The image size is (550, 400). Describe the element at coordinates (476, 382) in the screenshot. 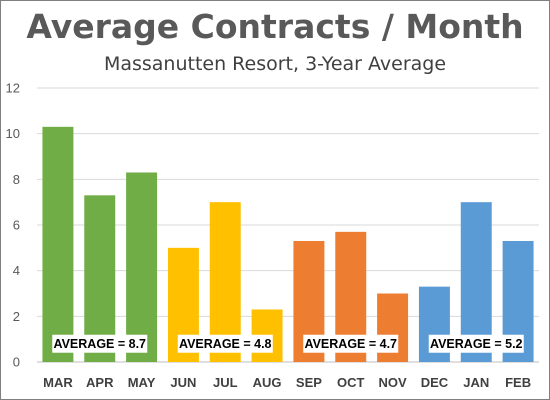

I see `x-tick-label: JAN` at that location.